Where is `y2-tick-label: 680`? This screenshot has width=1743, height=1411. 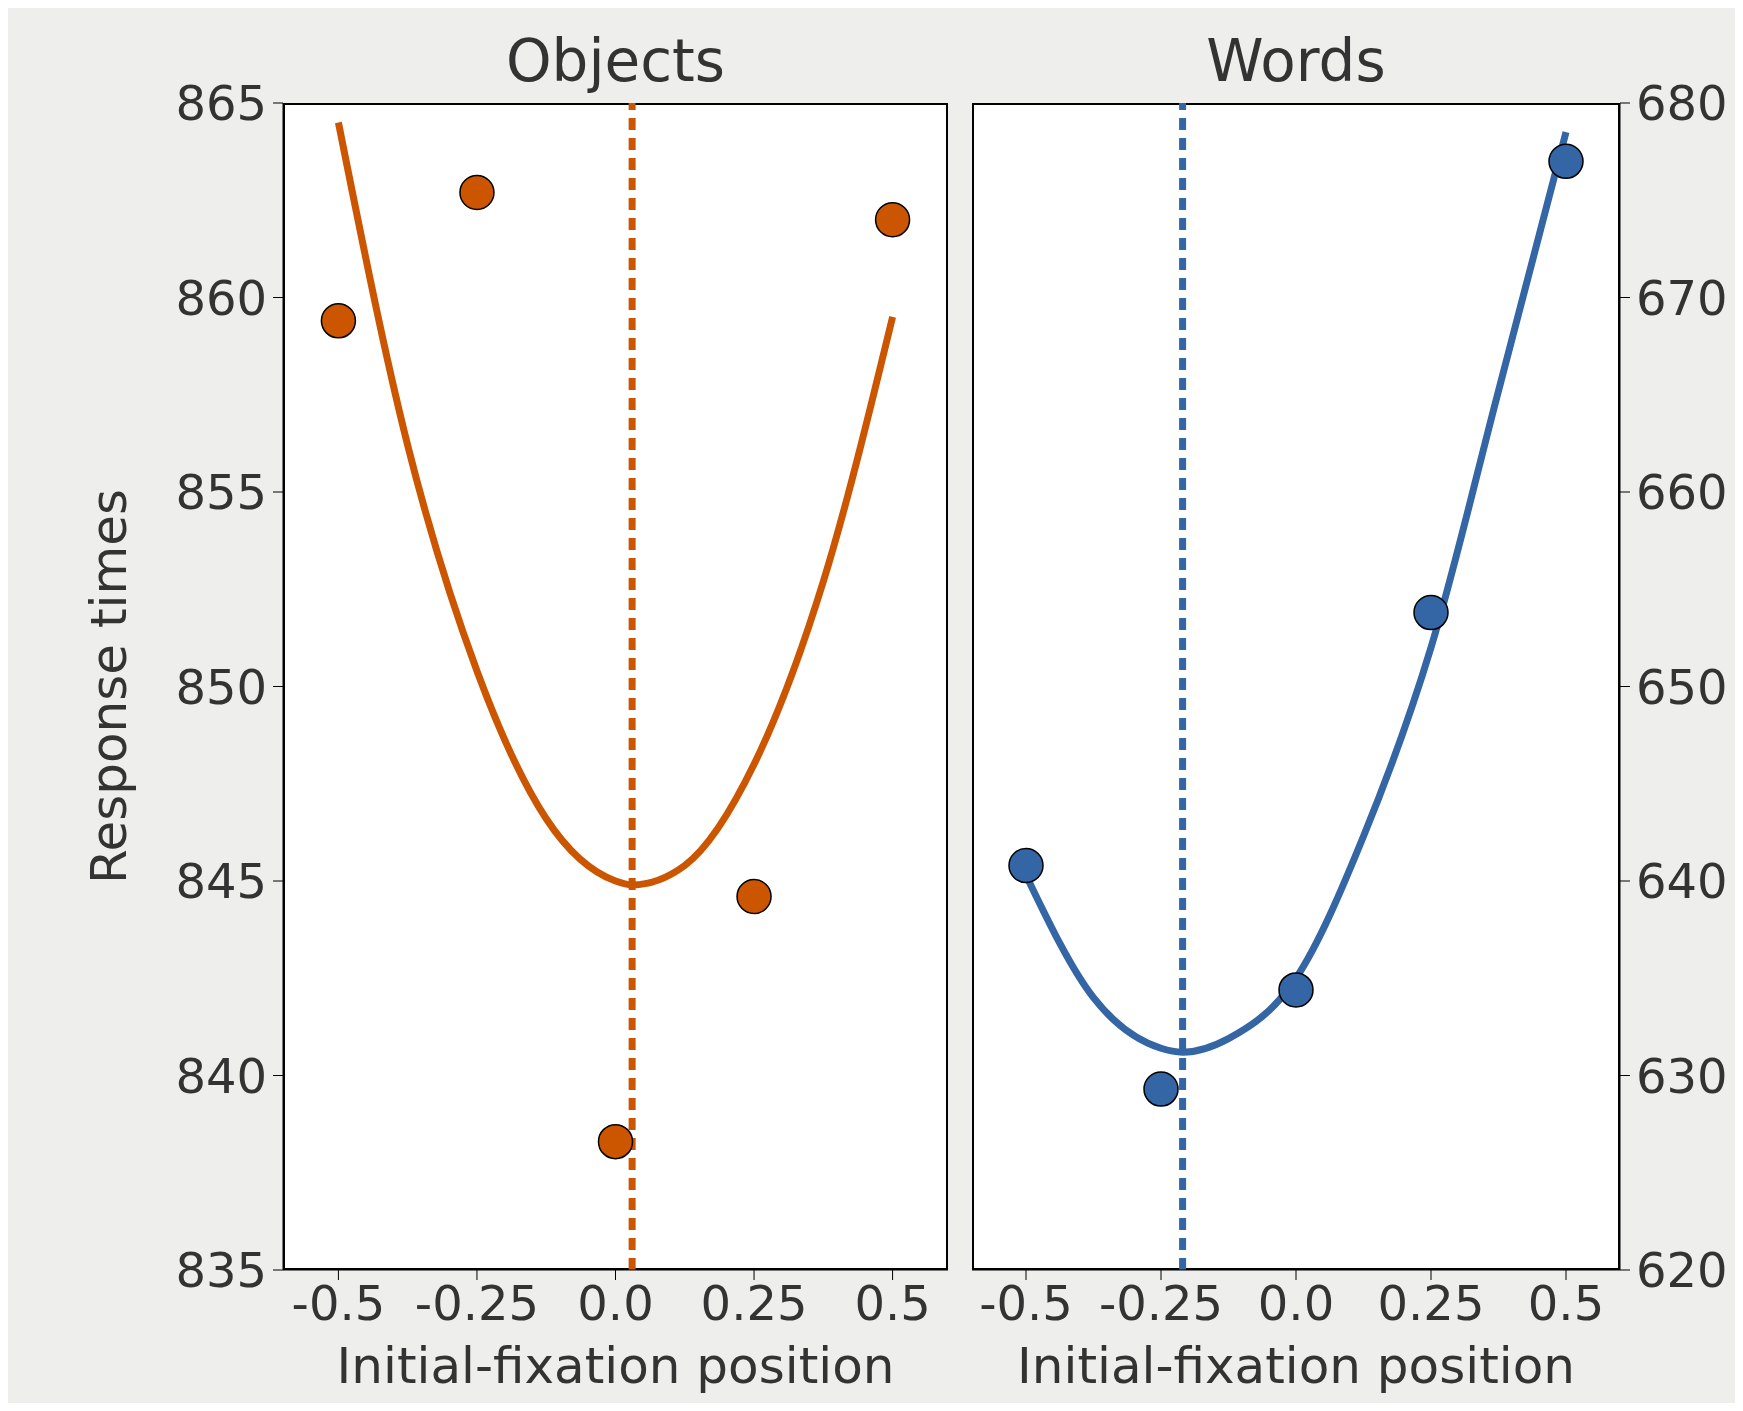 y2-tick-label: 680 is located at coordinates (1682, 103).